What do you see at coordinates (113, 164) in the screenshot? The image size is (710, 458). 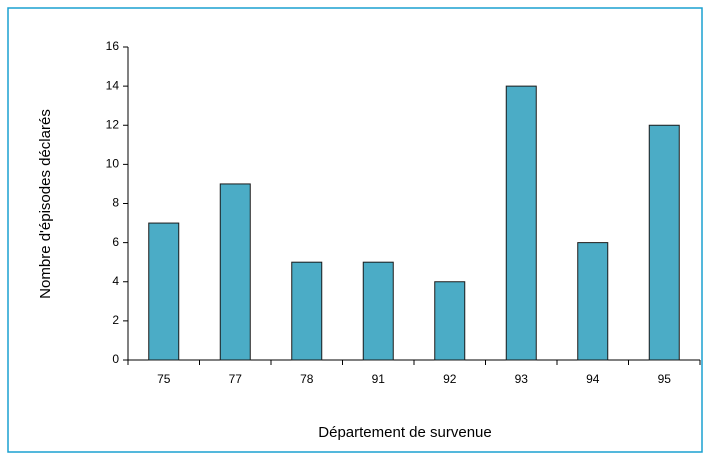 I see `y-tick-label: 10` at bounding box center [113, 164].